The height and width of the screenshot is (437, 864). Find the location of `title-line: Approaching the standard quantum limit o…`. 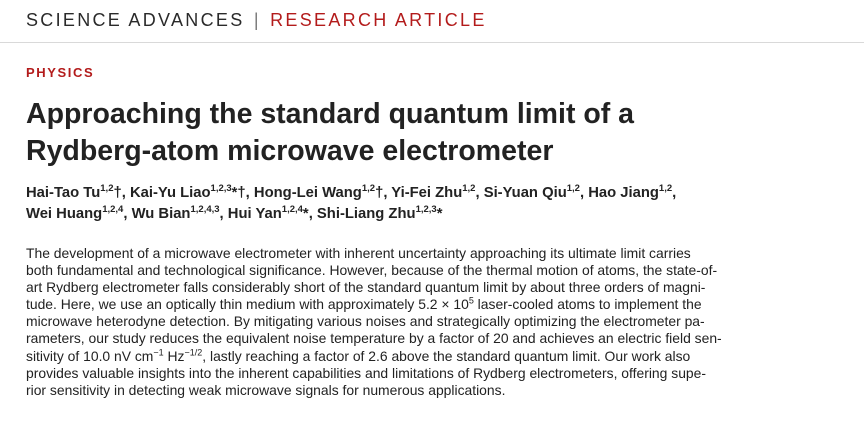

title-line: Approaching the standard quantum limit o… is located at coordinates (330, 114).